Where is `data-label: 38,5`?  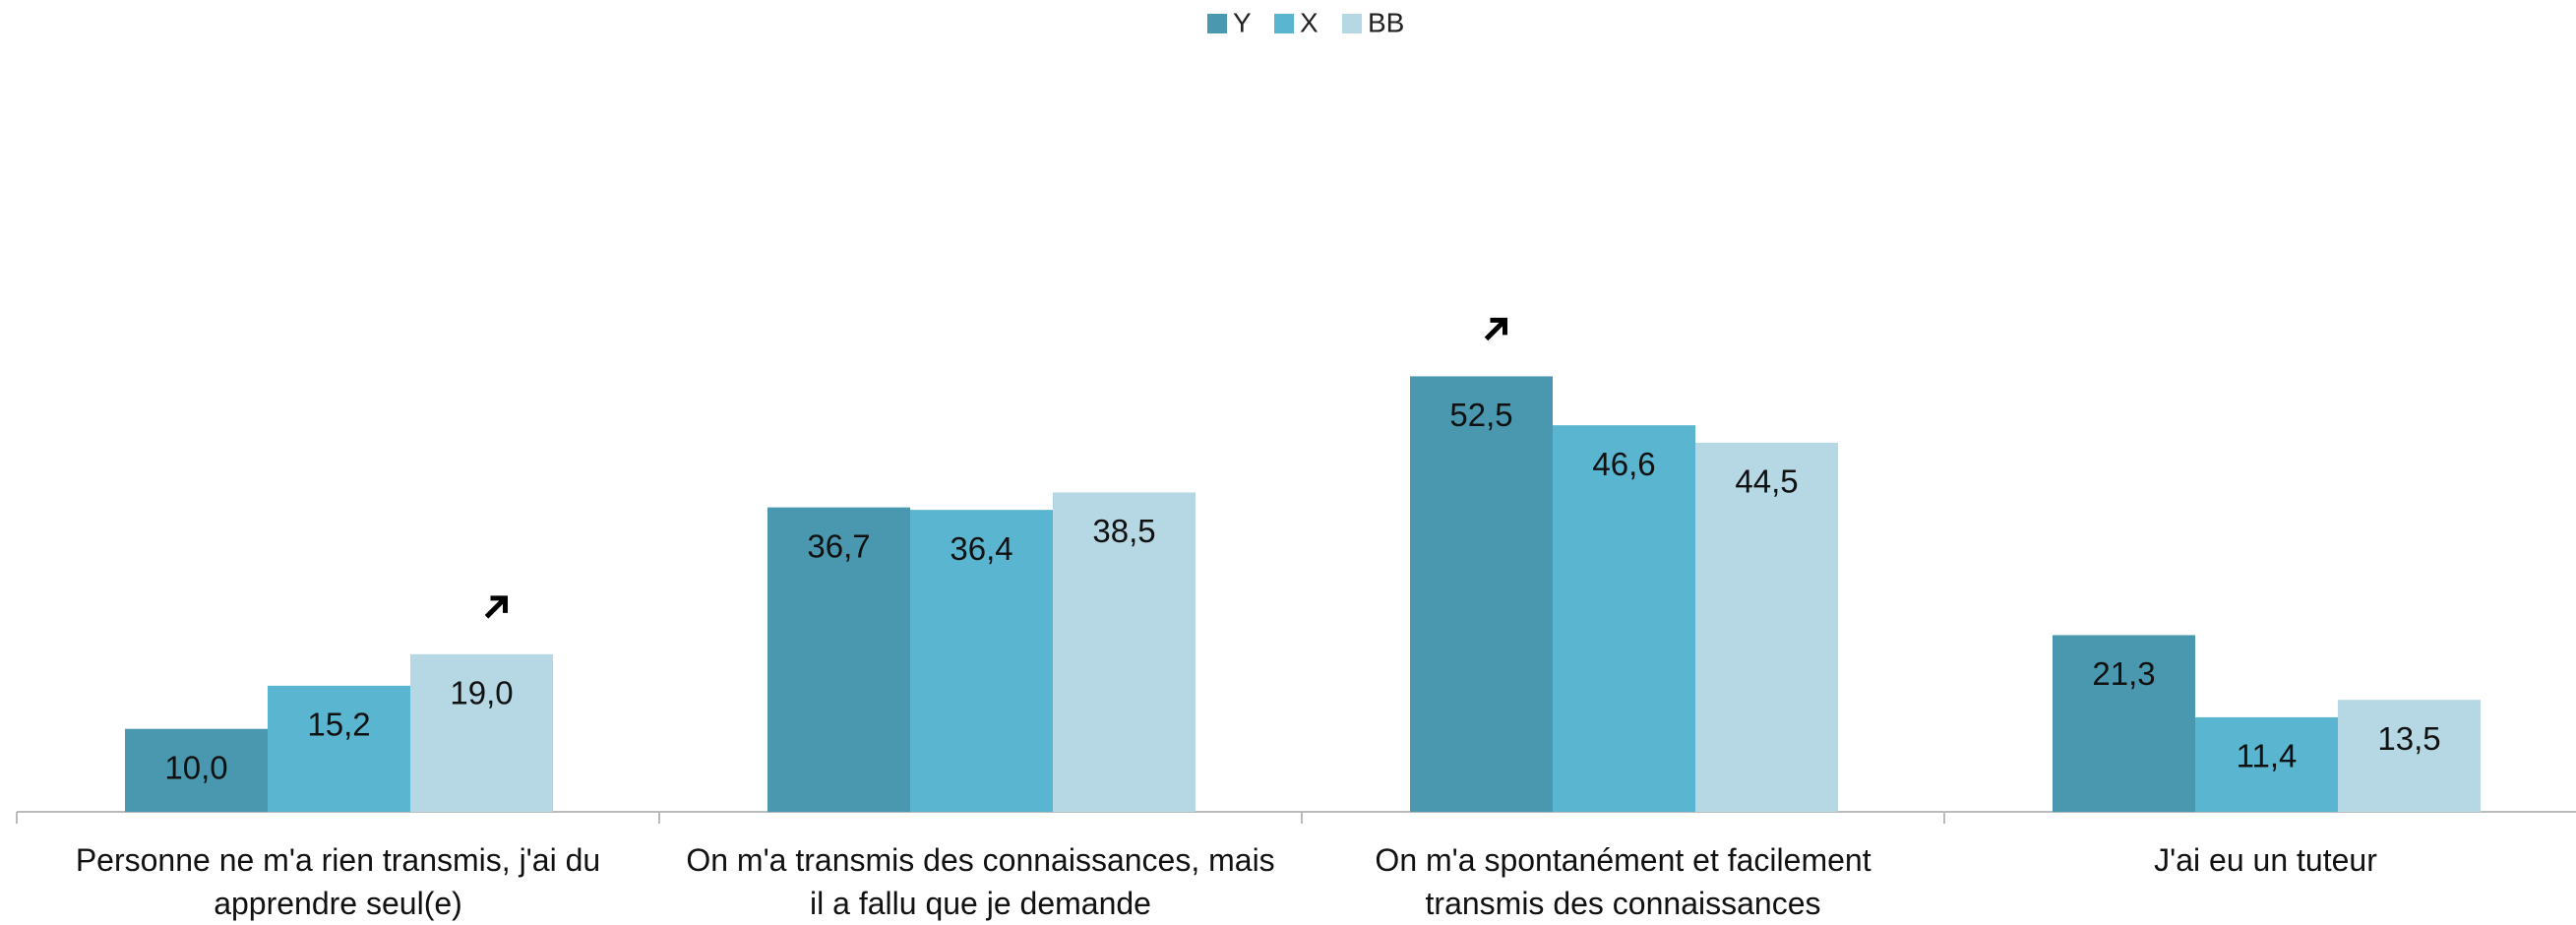
data-label: 38,5 is located at coordinates (1123, 531).